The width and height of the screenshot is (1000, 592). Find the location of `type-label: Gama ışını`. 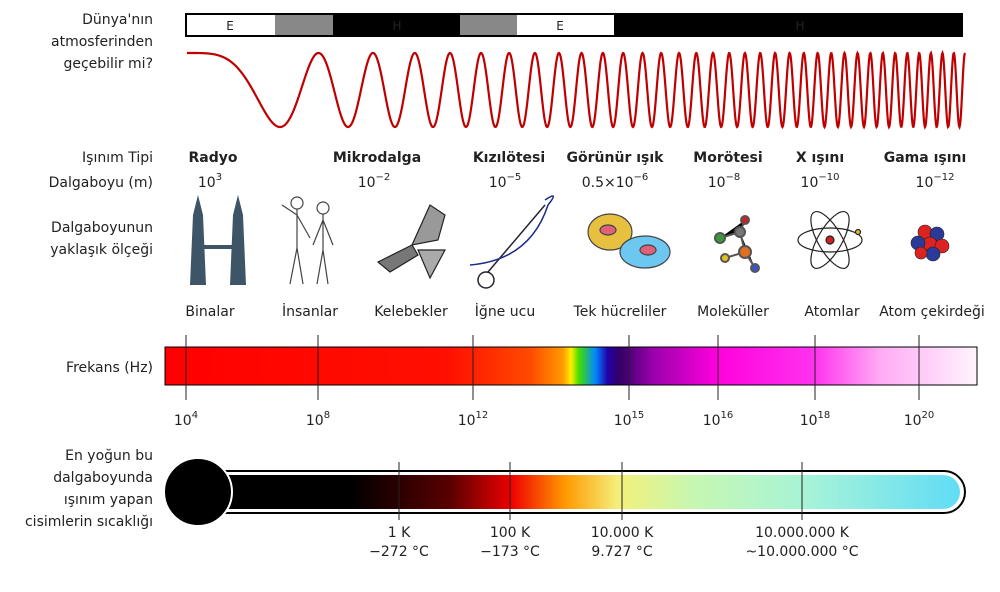

type-label: Gama ışını is located at coordinates (925, 158).